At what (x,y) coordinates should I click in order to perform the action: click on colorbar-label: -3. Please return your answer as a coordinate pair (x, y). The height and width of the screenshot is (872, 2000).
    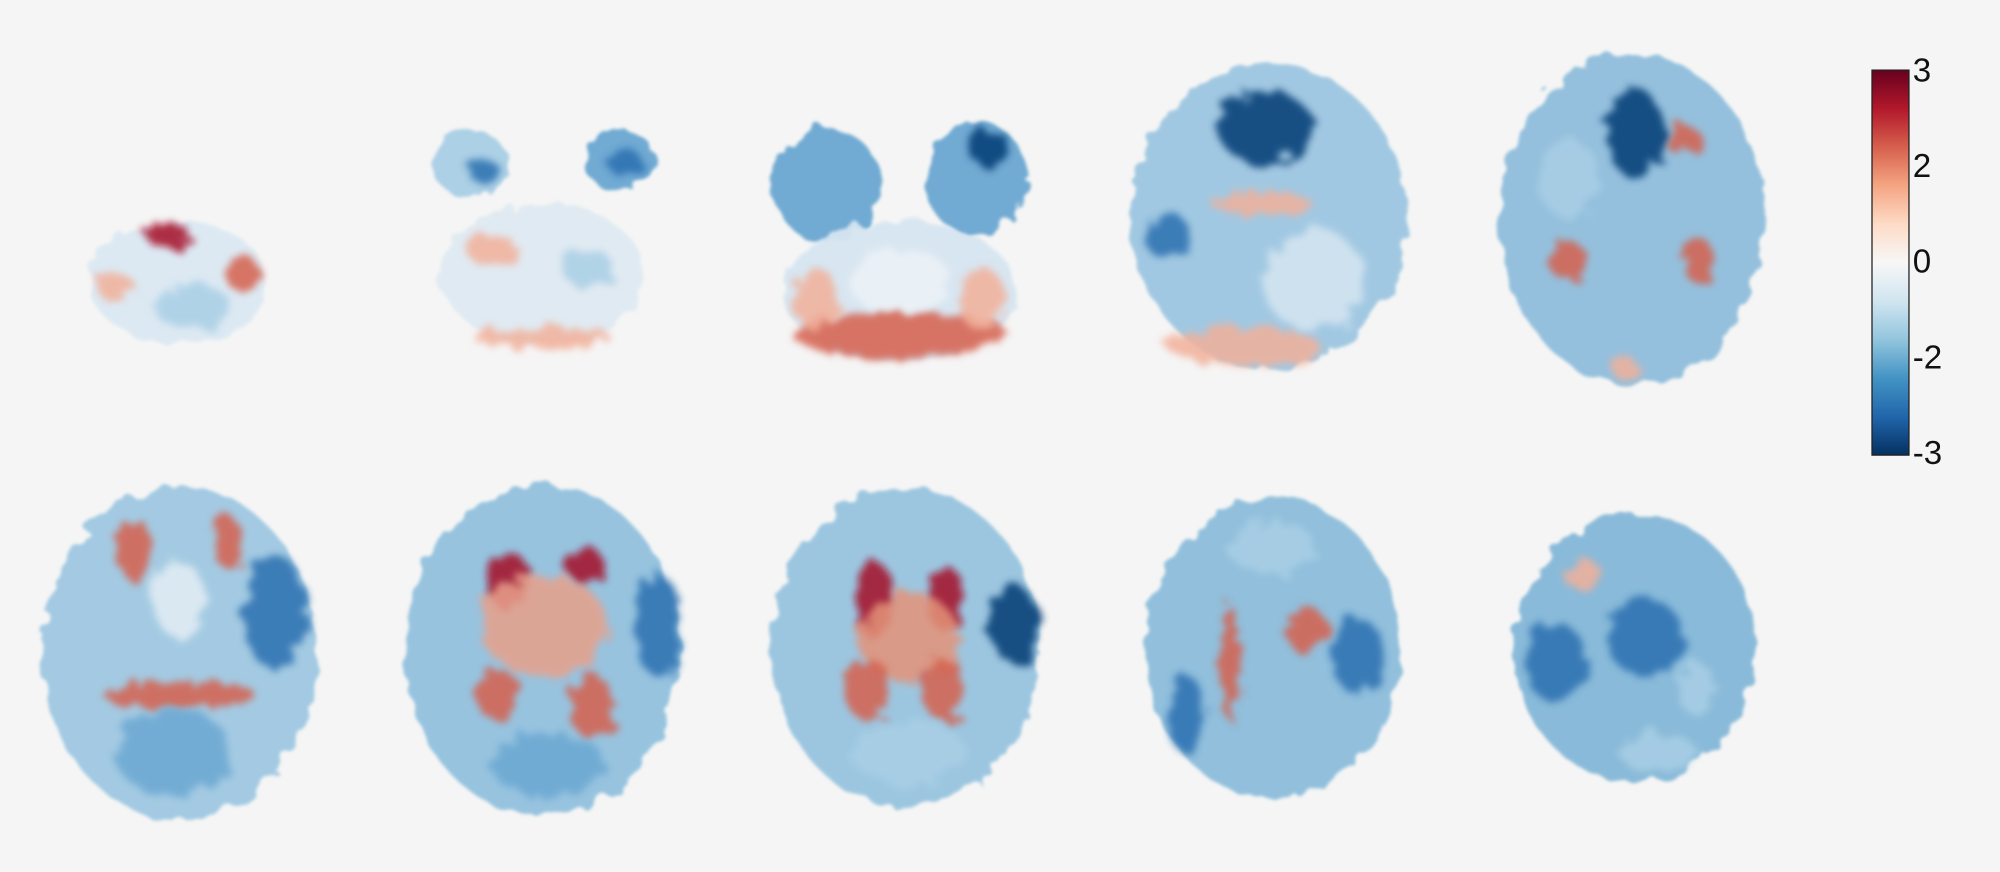
    Looking at the image, I should click on (1927, 453).